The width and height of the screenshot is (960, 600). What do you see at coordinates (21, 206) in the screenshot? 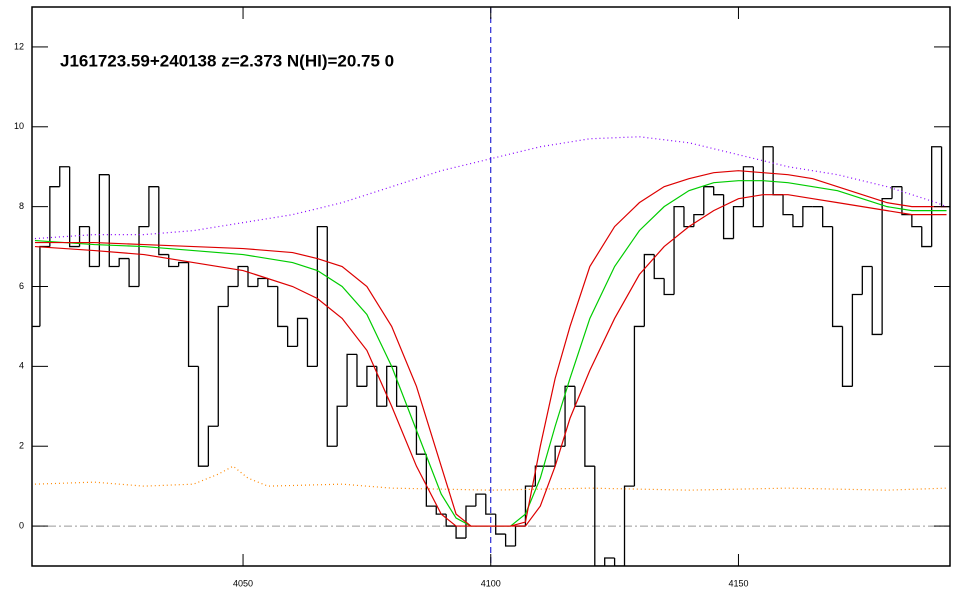
I see `y-tick-label: 8` at bounding box center [21, 206].